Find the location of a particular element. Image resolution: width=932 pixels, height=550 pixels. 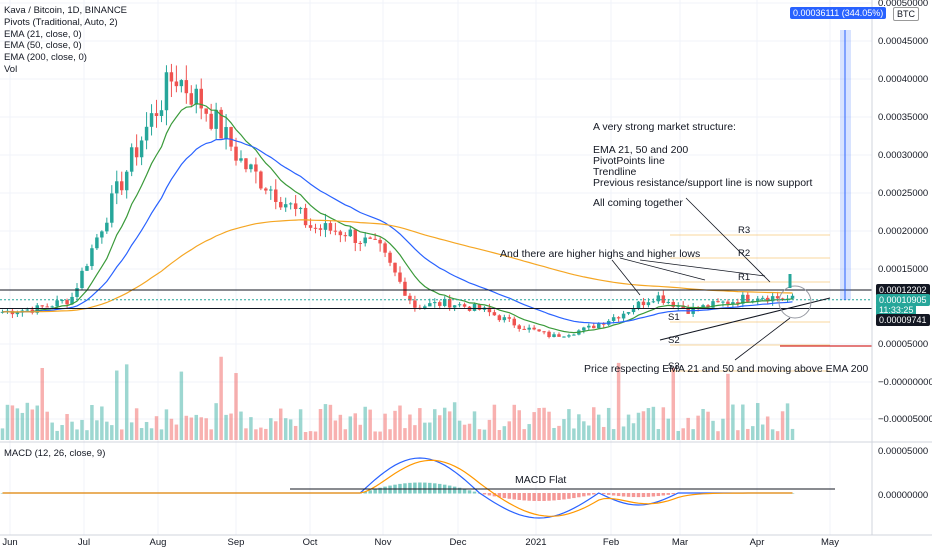

projection-price-tag: 0.00036111 (344.05%) is located at coordinates (838, 13).